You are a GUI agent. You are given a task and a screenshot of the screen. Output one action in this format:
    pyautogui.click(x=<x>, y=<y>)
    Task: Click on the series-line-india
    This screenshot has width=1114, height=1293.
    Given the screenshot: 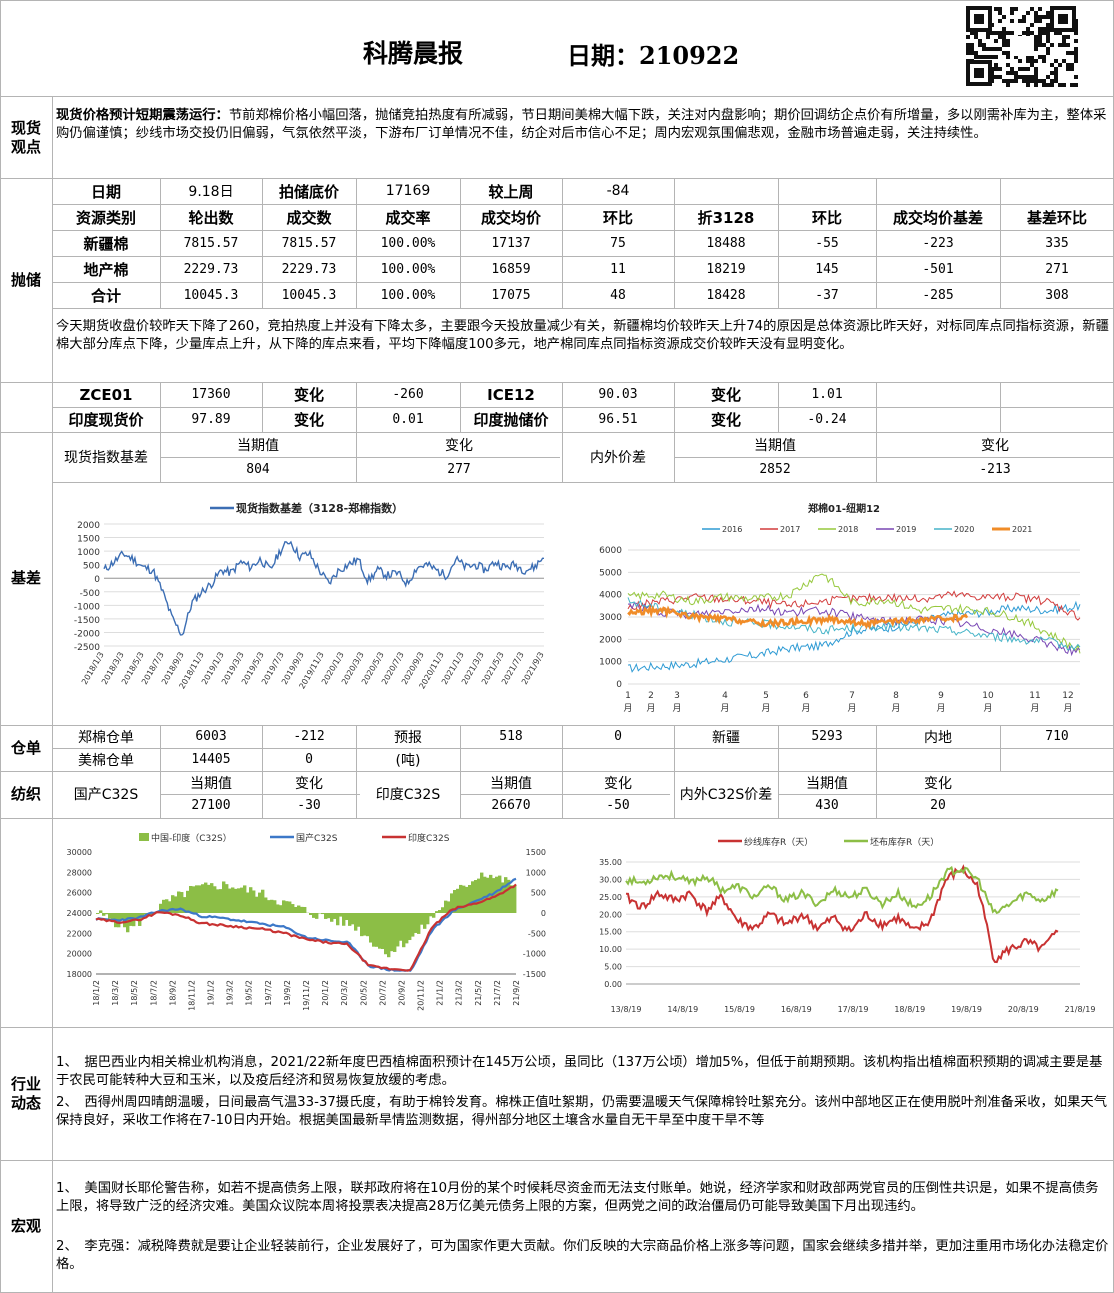 What is the action you would take?
    pyautogui.click(x=306, y=927)
    